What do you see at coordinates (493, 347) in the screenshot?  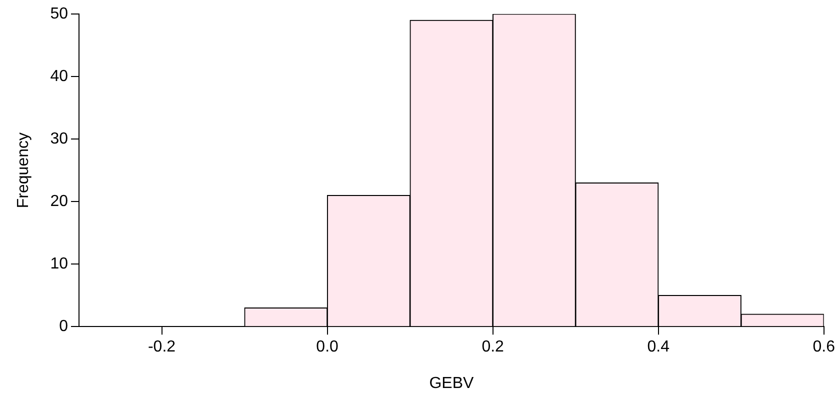 I see `x-tick-label: 0.2` at bounding box center [493, 347].